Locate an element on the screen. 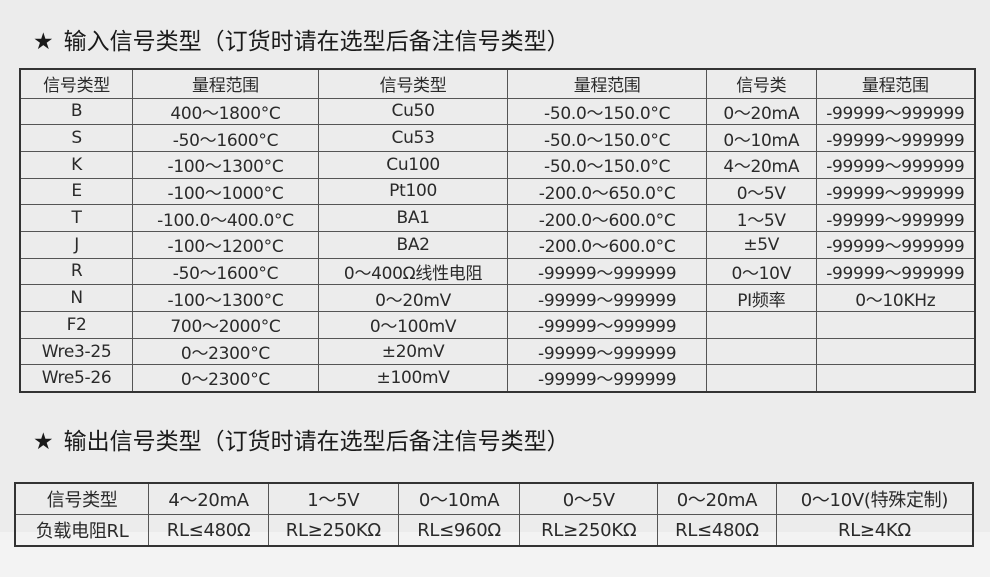  table-cell: PI频率 is located at coordinates (761, 298).